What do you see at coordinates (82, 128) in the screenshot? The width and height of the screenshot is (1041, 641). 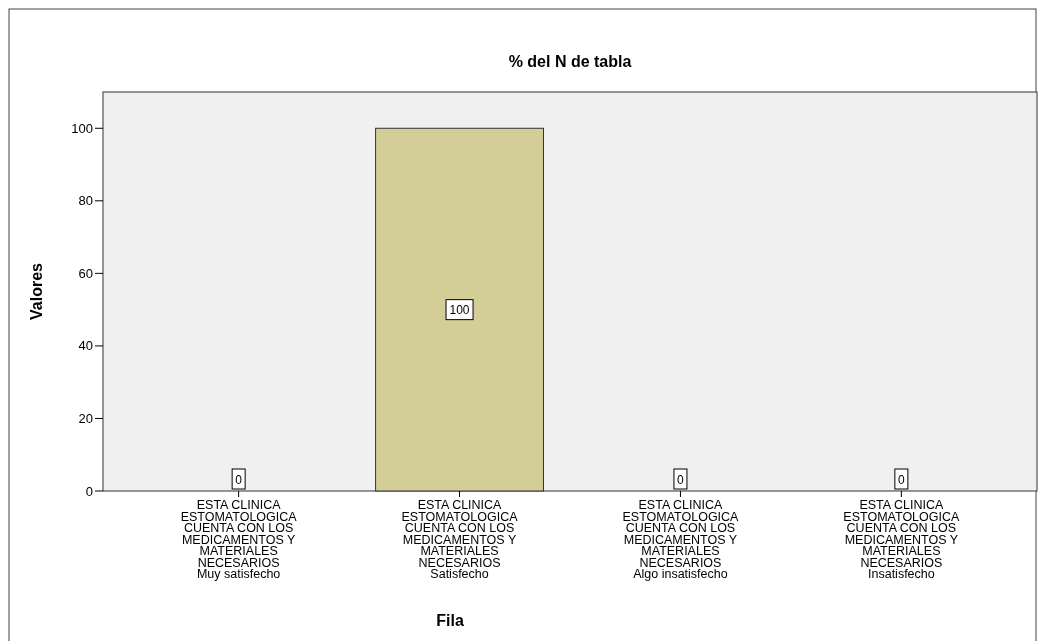 I see `y-tick-label: 100` at bounding box center [82, 128].